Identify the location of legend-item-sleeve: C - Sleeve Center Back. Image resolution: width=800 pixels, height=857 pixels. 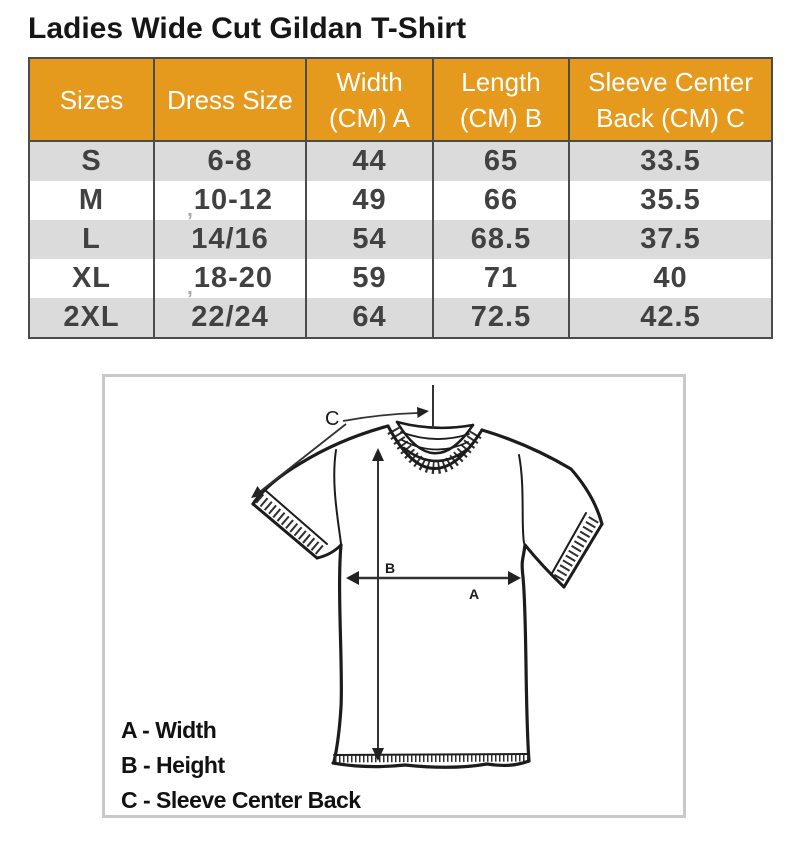
(241, 800).